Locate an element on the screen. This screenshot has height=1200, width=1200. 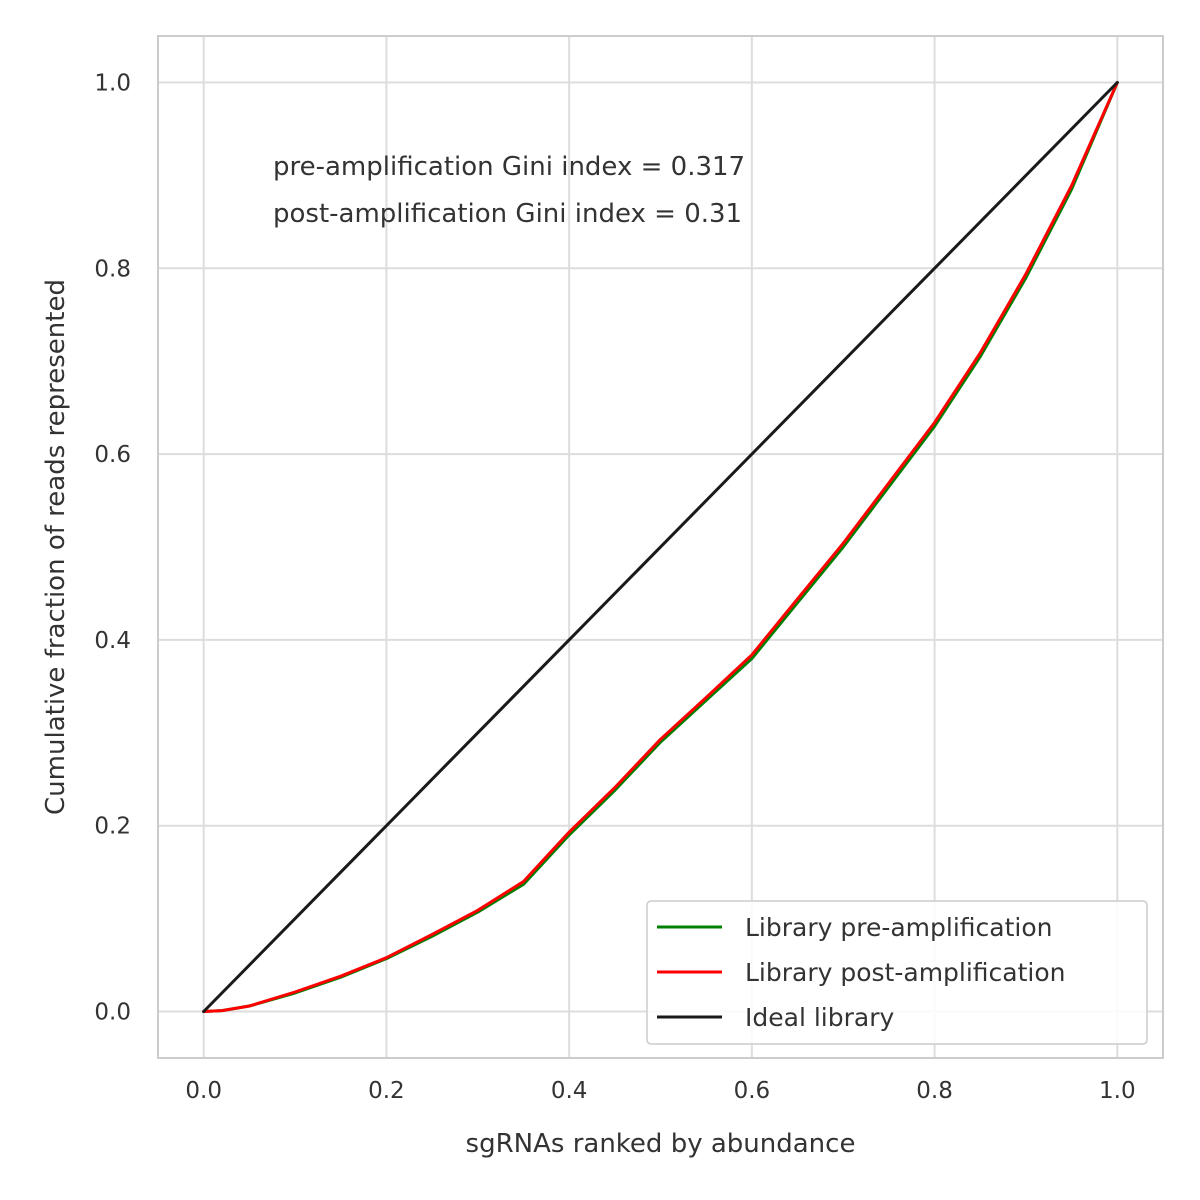
legend-label: Ideal library is located at coordinates (819, 1017).